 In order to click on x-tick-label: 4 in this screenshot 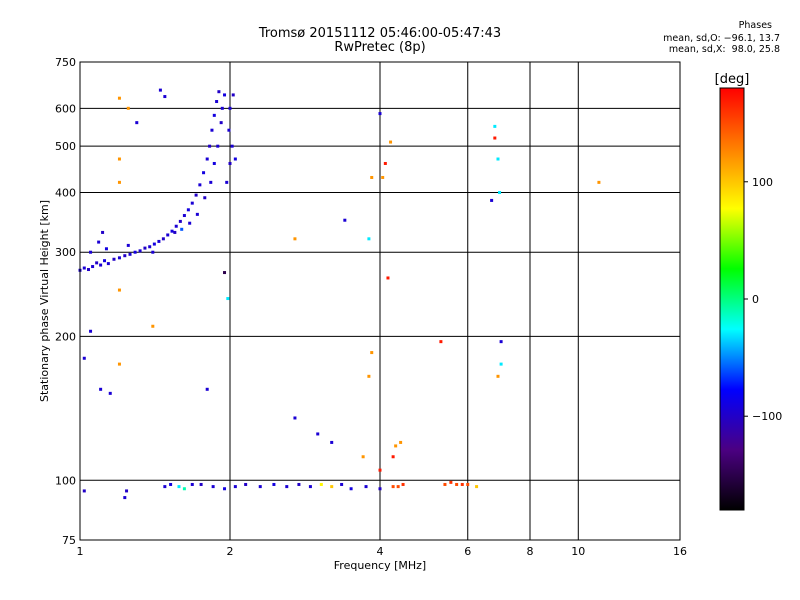, I will do `click(380, 551)`.